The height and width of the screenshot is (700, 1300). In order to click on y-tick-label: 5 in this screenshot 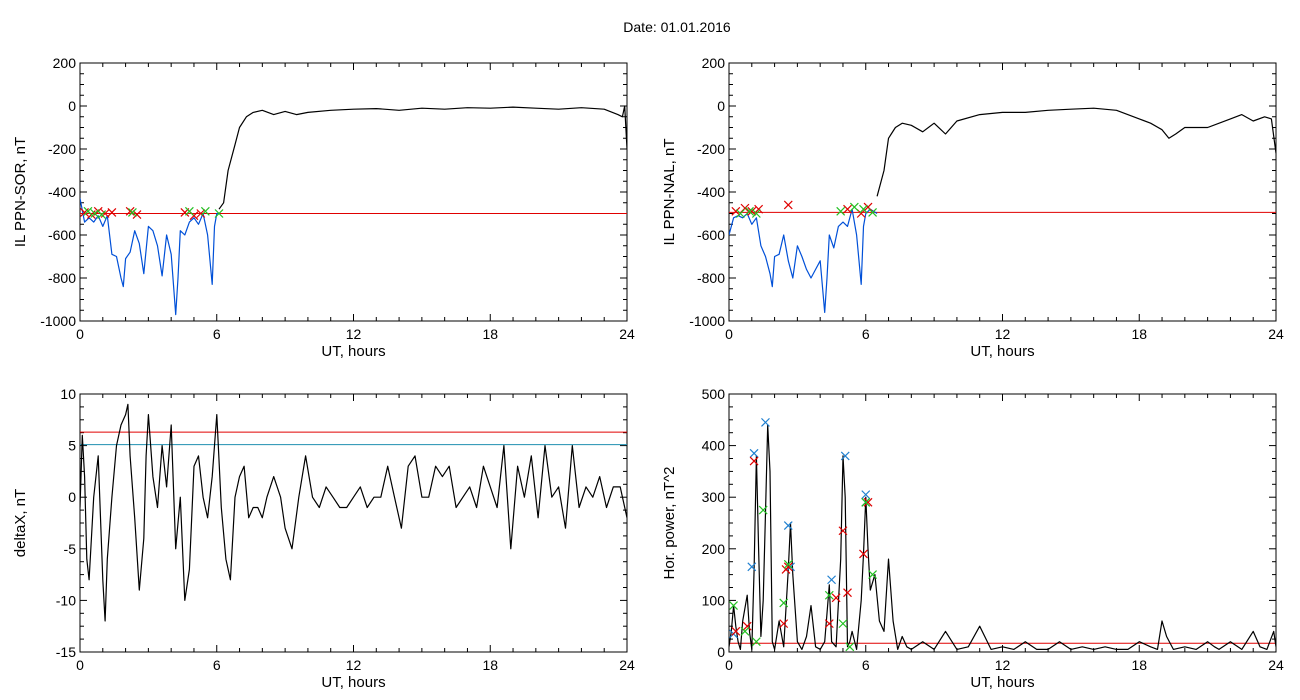, I will do `click(72, 446)`.